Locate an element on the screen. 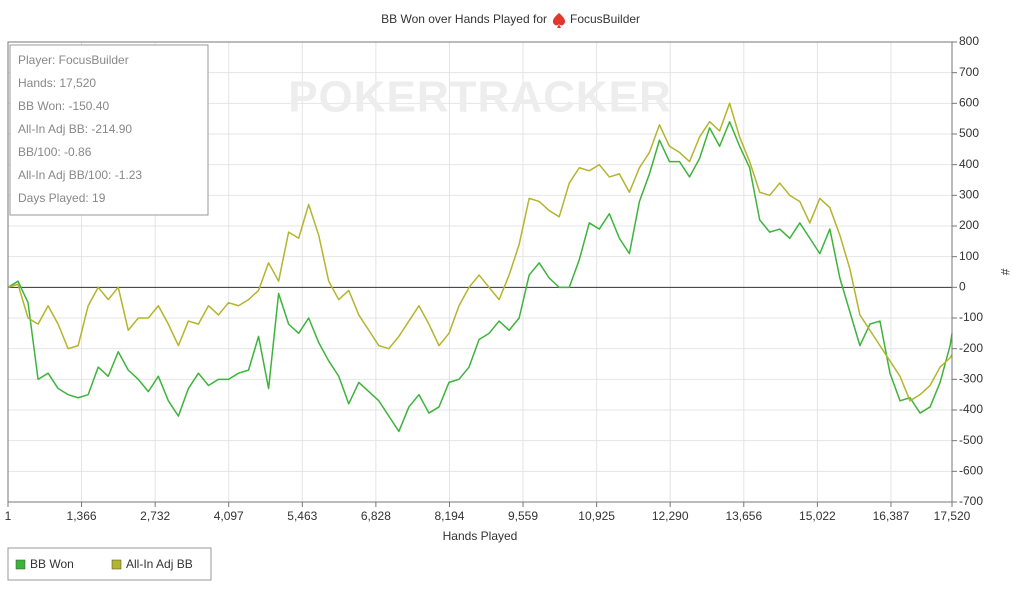  info-line: Player: FocusBuilder is located at coordinates (73, 60).